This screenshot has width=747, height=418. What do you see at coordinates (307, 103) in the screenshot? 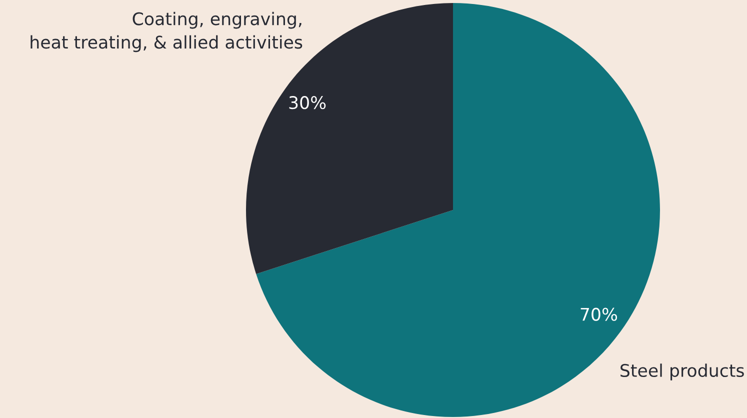
I see `data-label: 30%` at bounding box center [307, 103].